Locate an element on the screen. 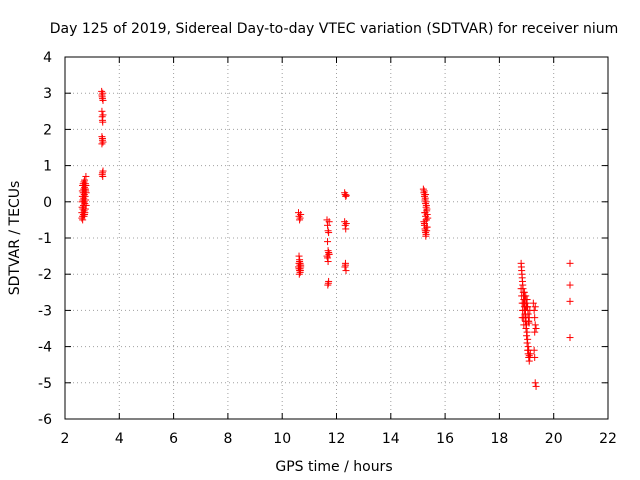  y-tick-label: 2 is located at coordinates (47, 130).